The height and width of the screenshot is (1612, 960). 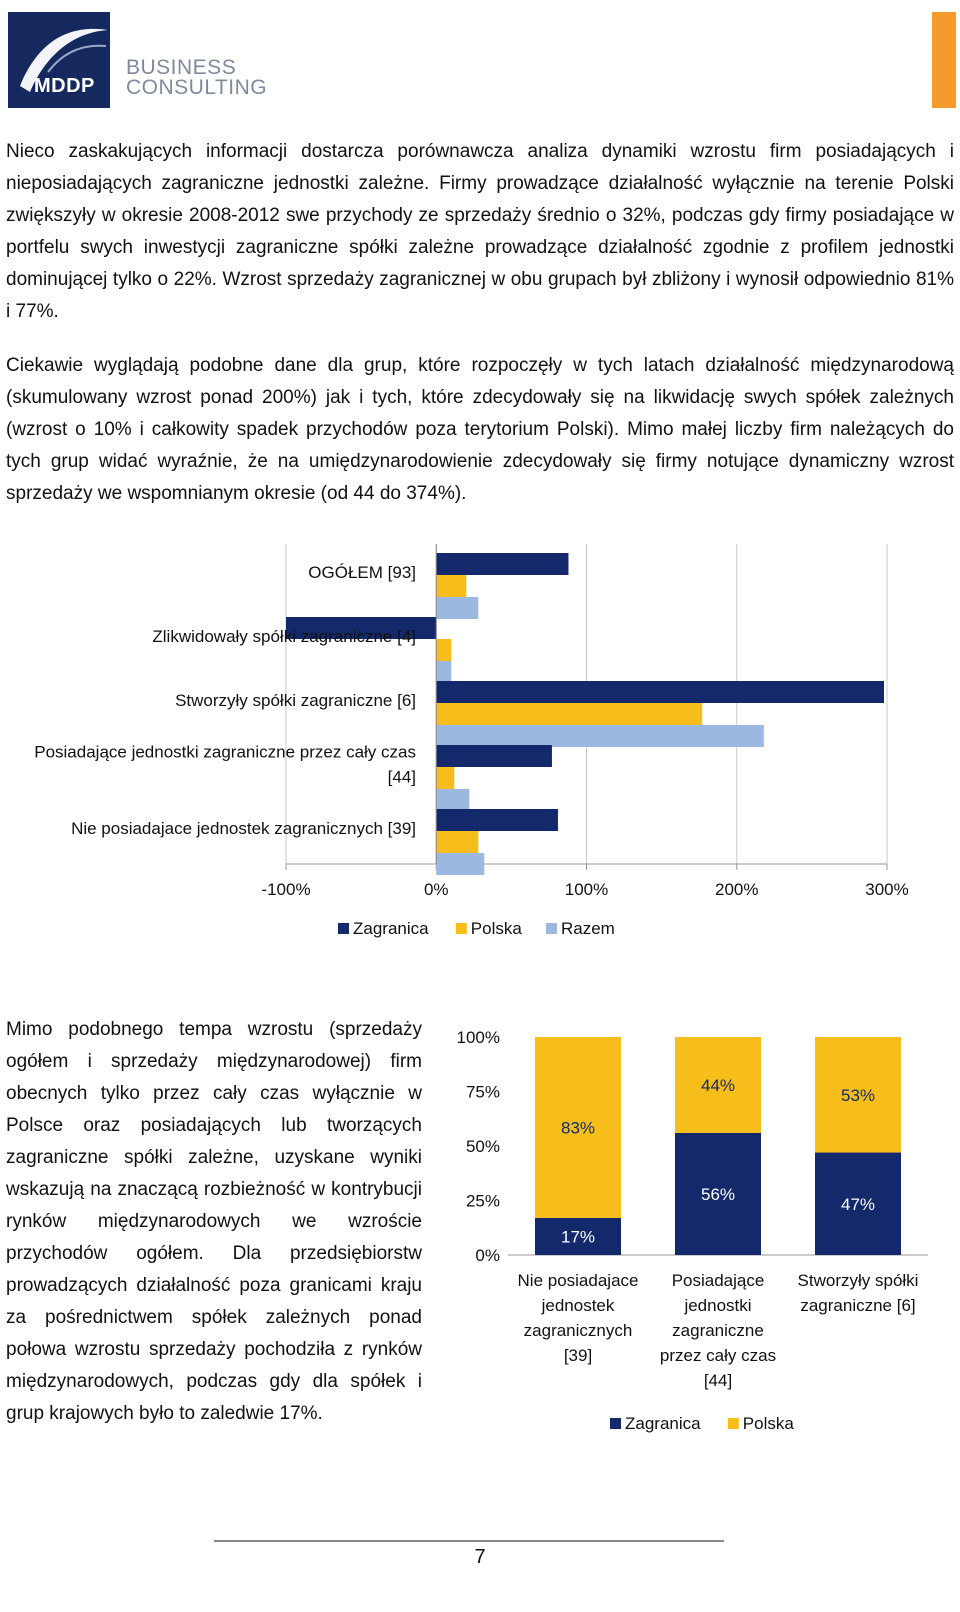 What do you see at coordinates (736, 889) in the screenshot?
I see `x-tick-label: 200%` at bounding box center [736, 889].